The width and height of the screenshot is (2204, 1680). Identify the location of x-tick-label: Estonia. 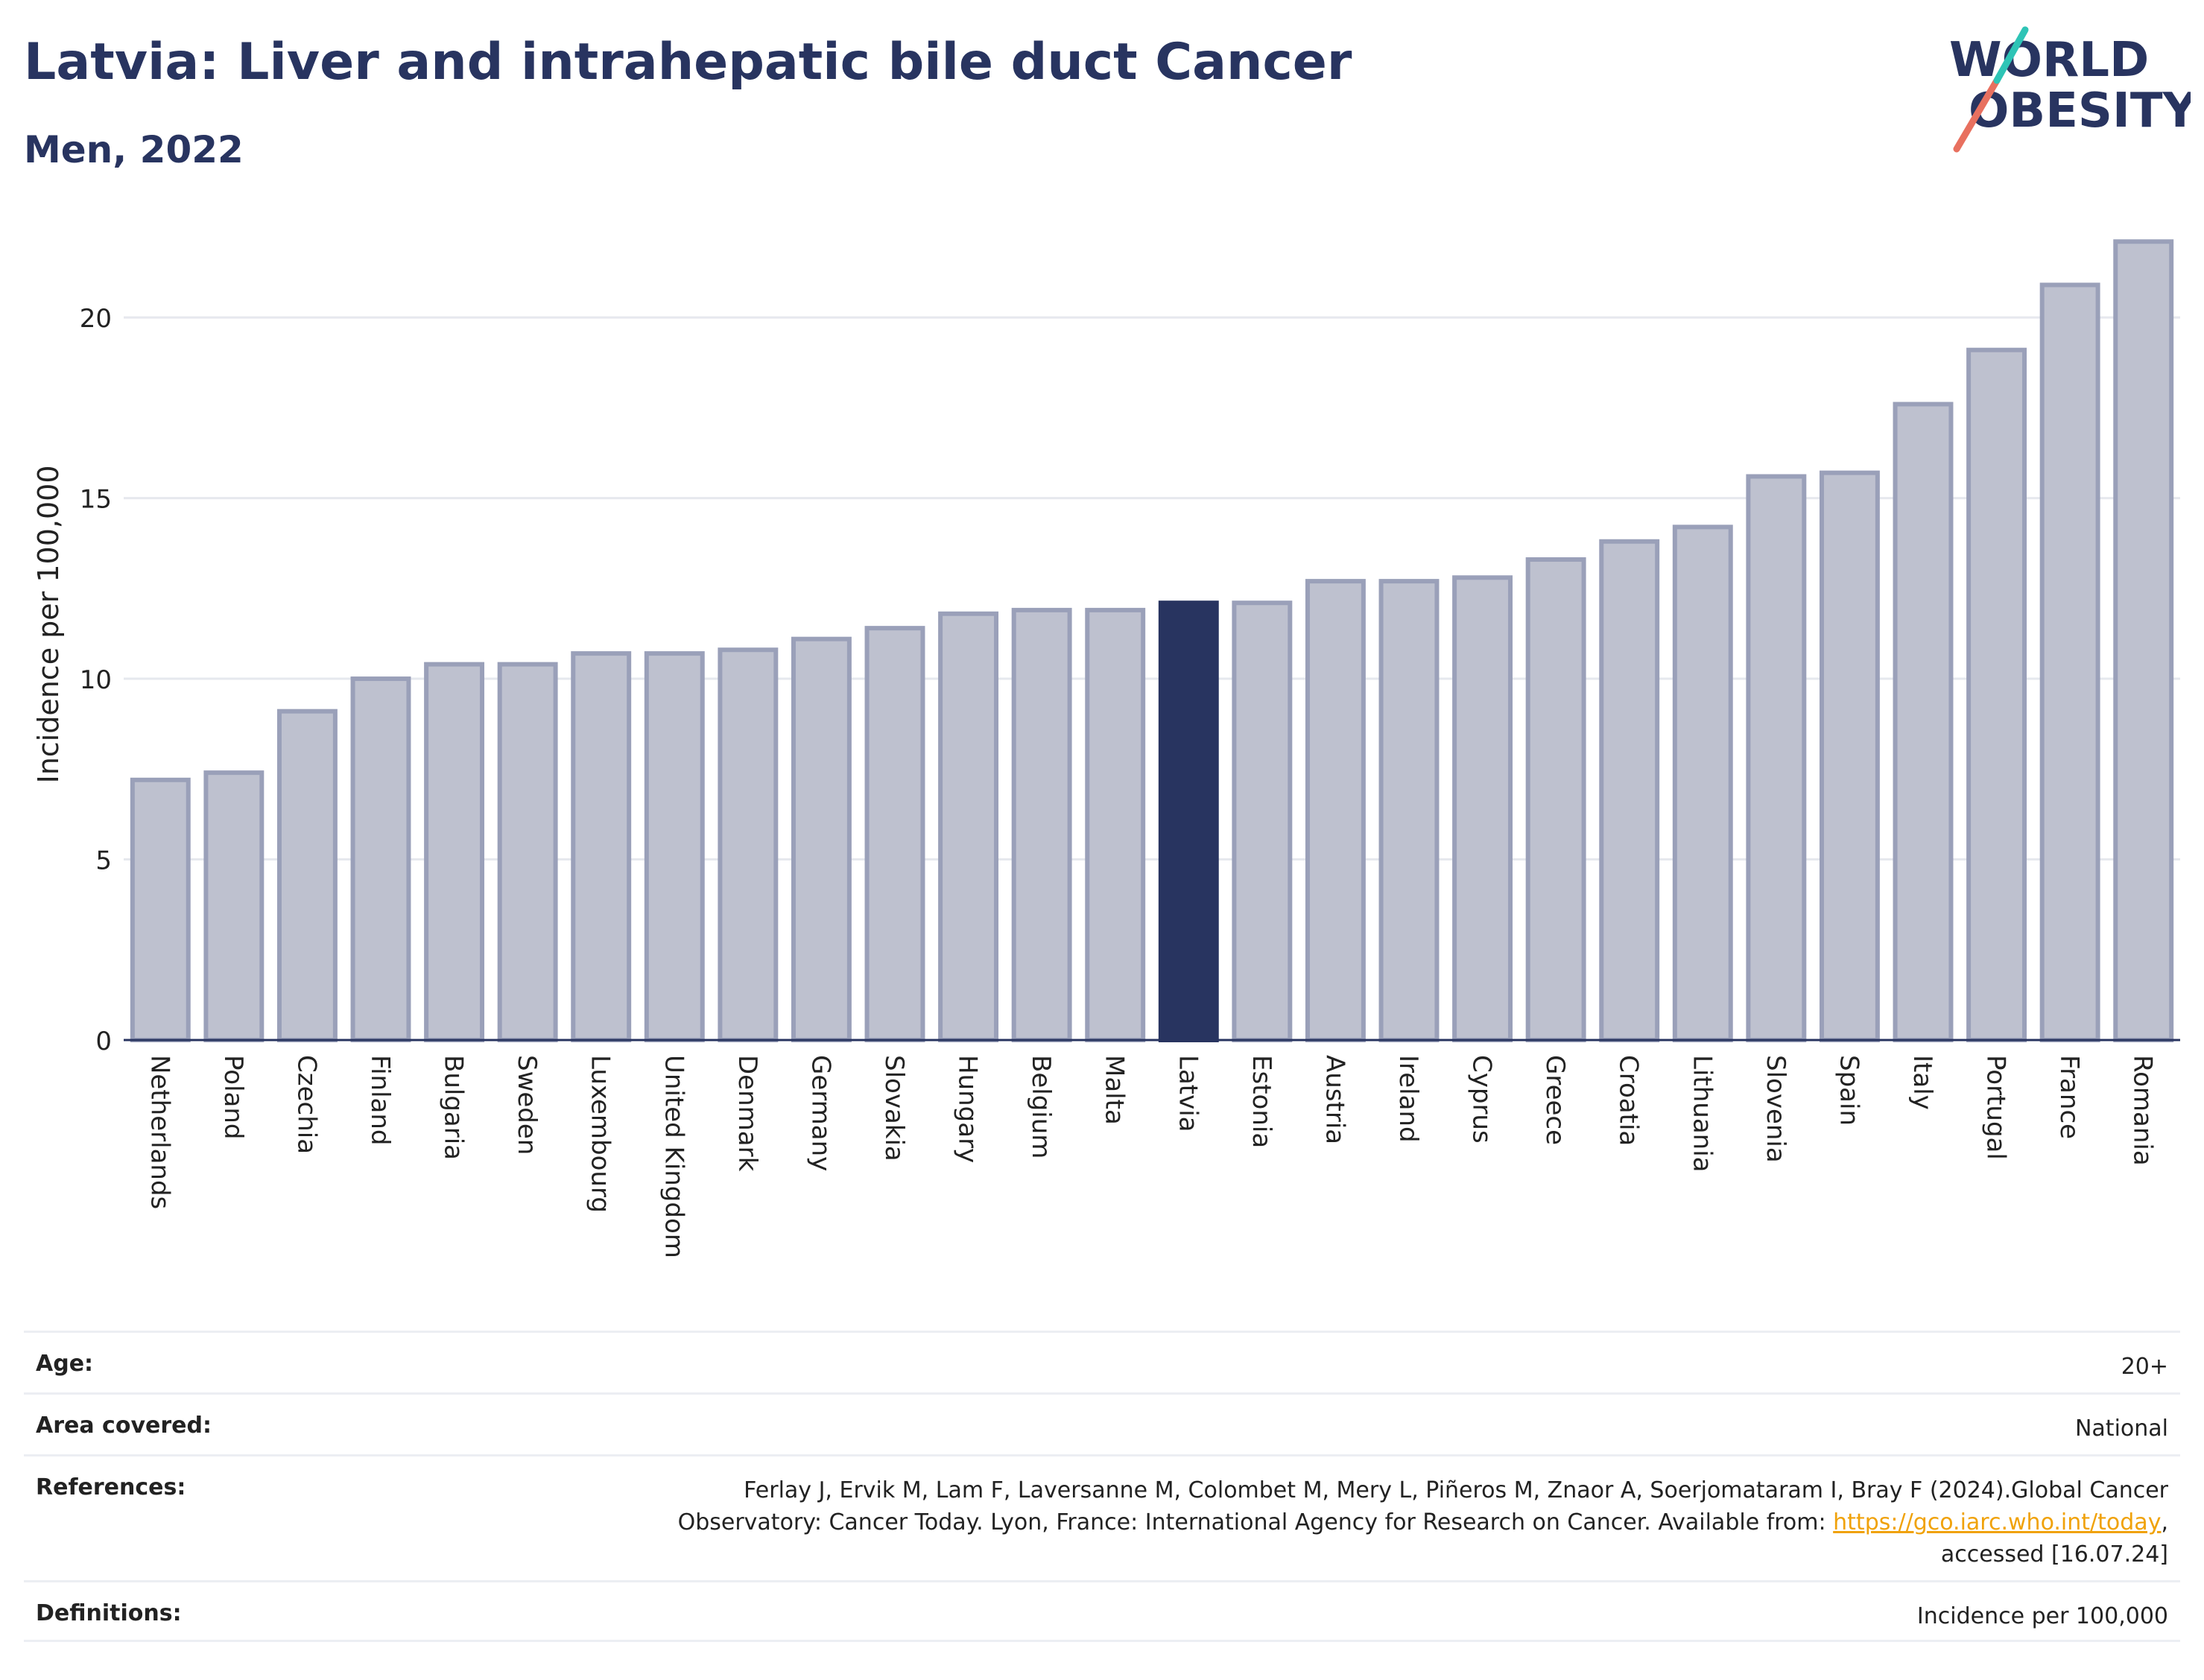
(1261, 1101).